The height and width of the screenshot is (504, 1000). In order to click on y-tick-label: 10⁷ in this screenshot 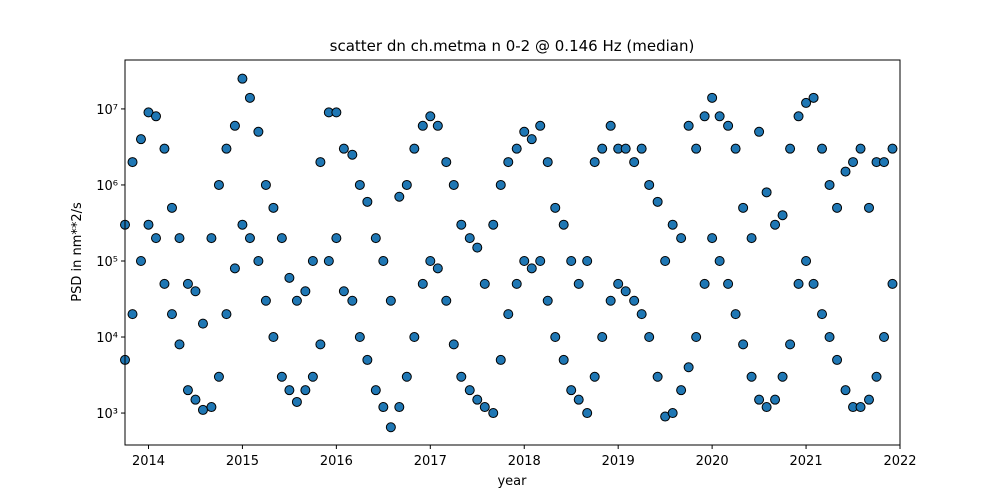, I will do `click(107, 110)`.